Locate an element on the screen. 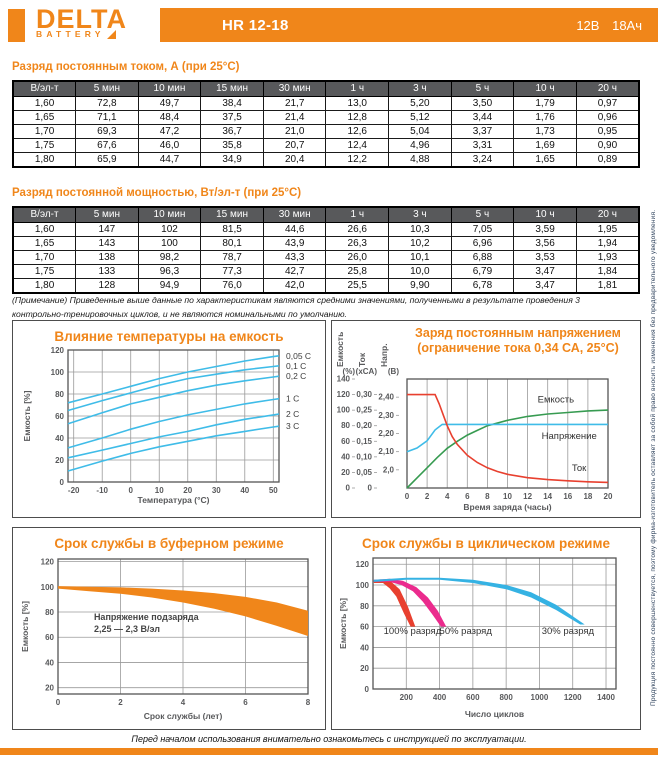 The width and height of the screenshot is (658, 762). series-label: Емкость is located at coordinates (556, 399).